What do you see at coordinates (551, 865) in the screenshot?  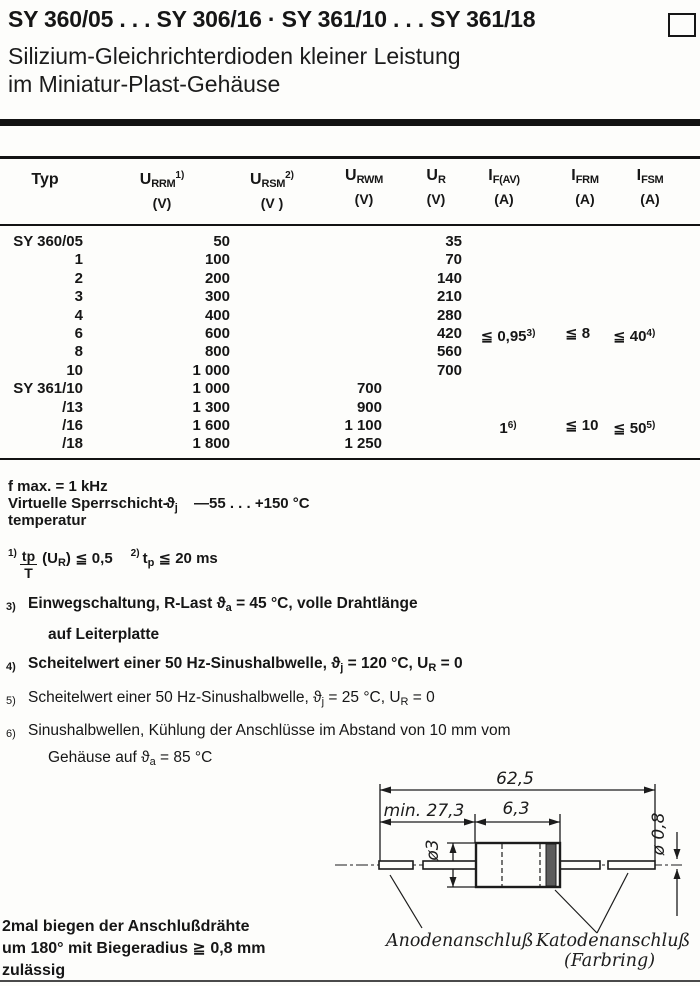 I see `cathode-band` at bounding box center [551, 865].